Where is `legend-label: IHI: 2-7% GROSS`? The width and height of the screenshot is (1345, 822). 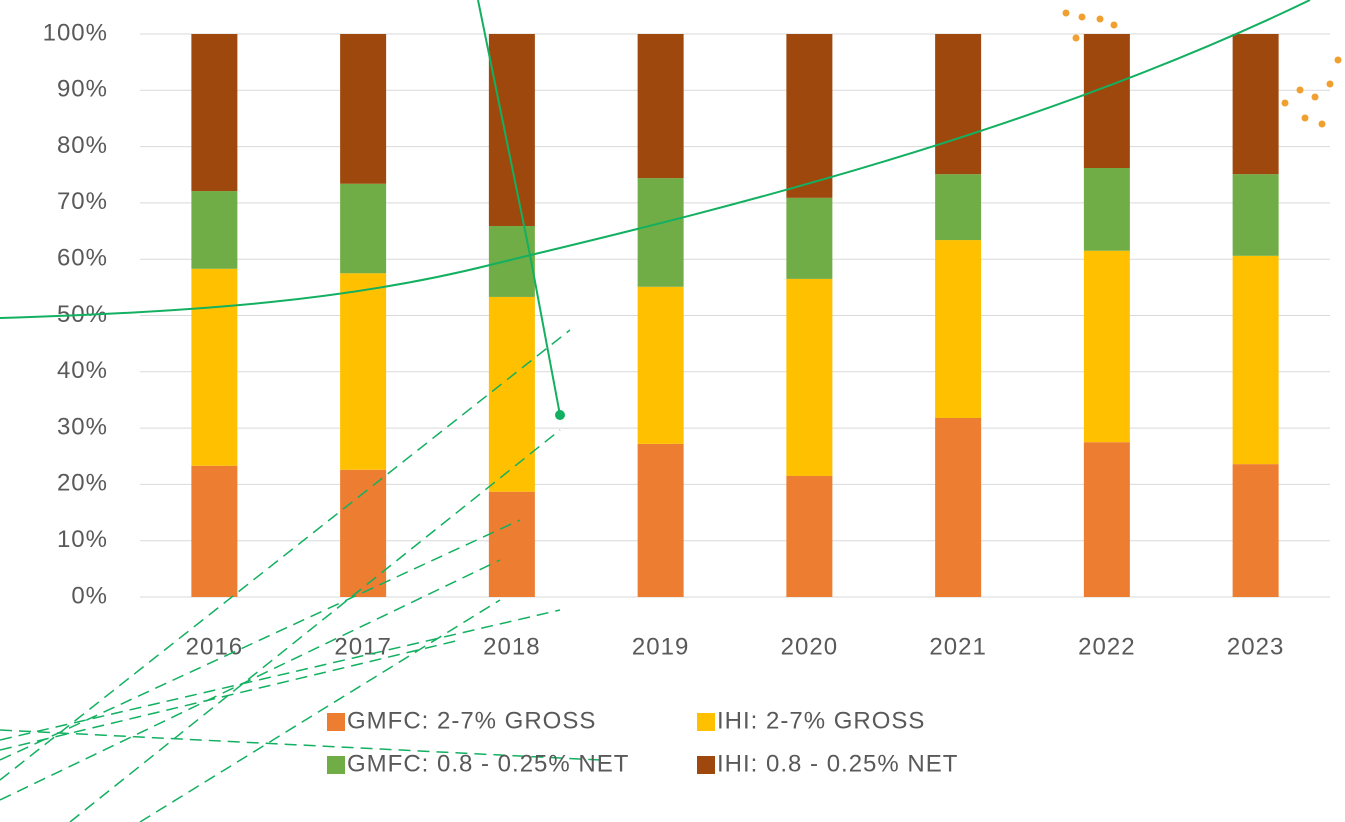
legend-label: IHI: 2-7% GROSS is located at coordinates (821, 720).